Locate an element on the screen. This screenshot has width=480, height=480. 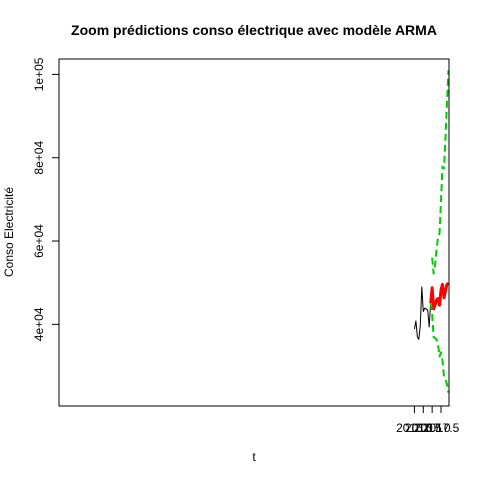
x-tick-label: 2016.5 is located at coordinates (423, 428).